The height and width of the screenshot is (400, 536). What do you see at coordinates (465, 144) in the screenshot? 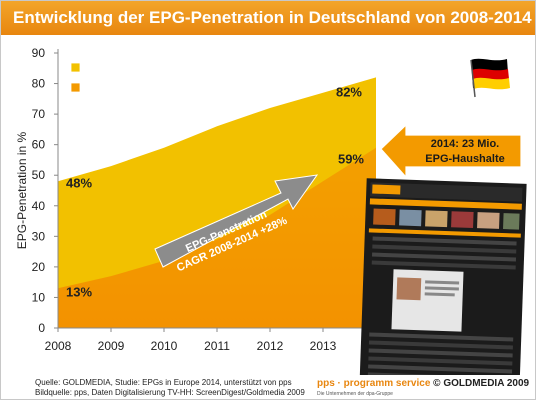
I see `callout-line1: 2014: 23 Mio.` at bounding box center [465, 144].